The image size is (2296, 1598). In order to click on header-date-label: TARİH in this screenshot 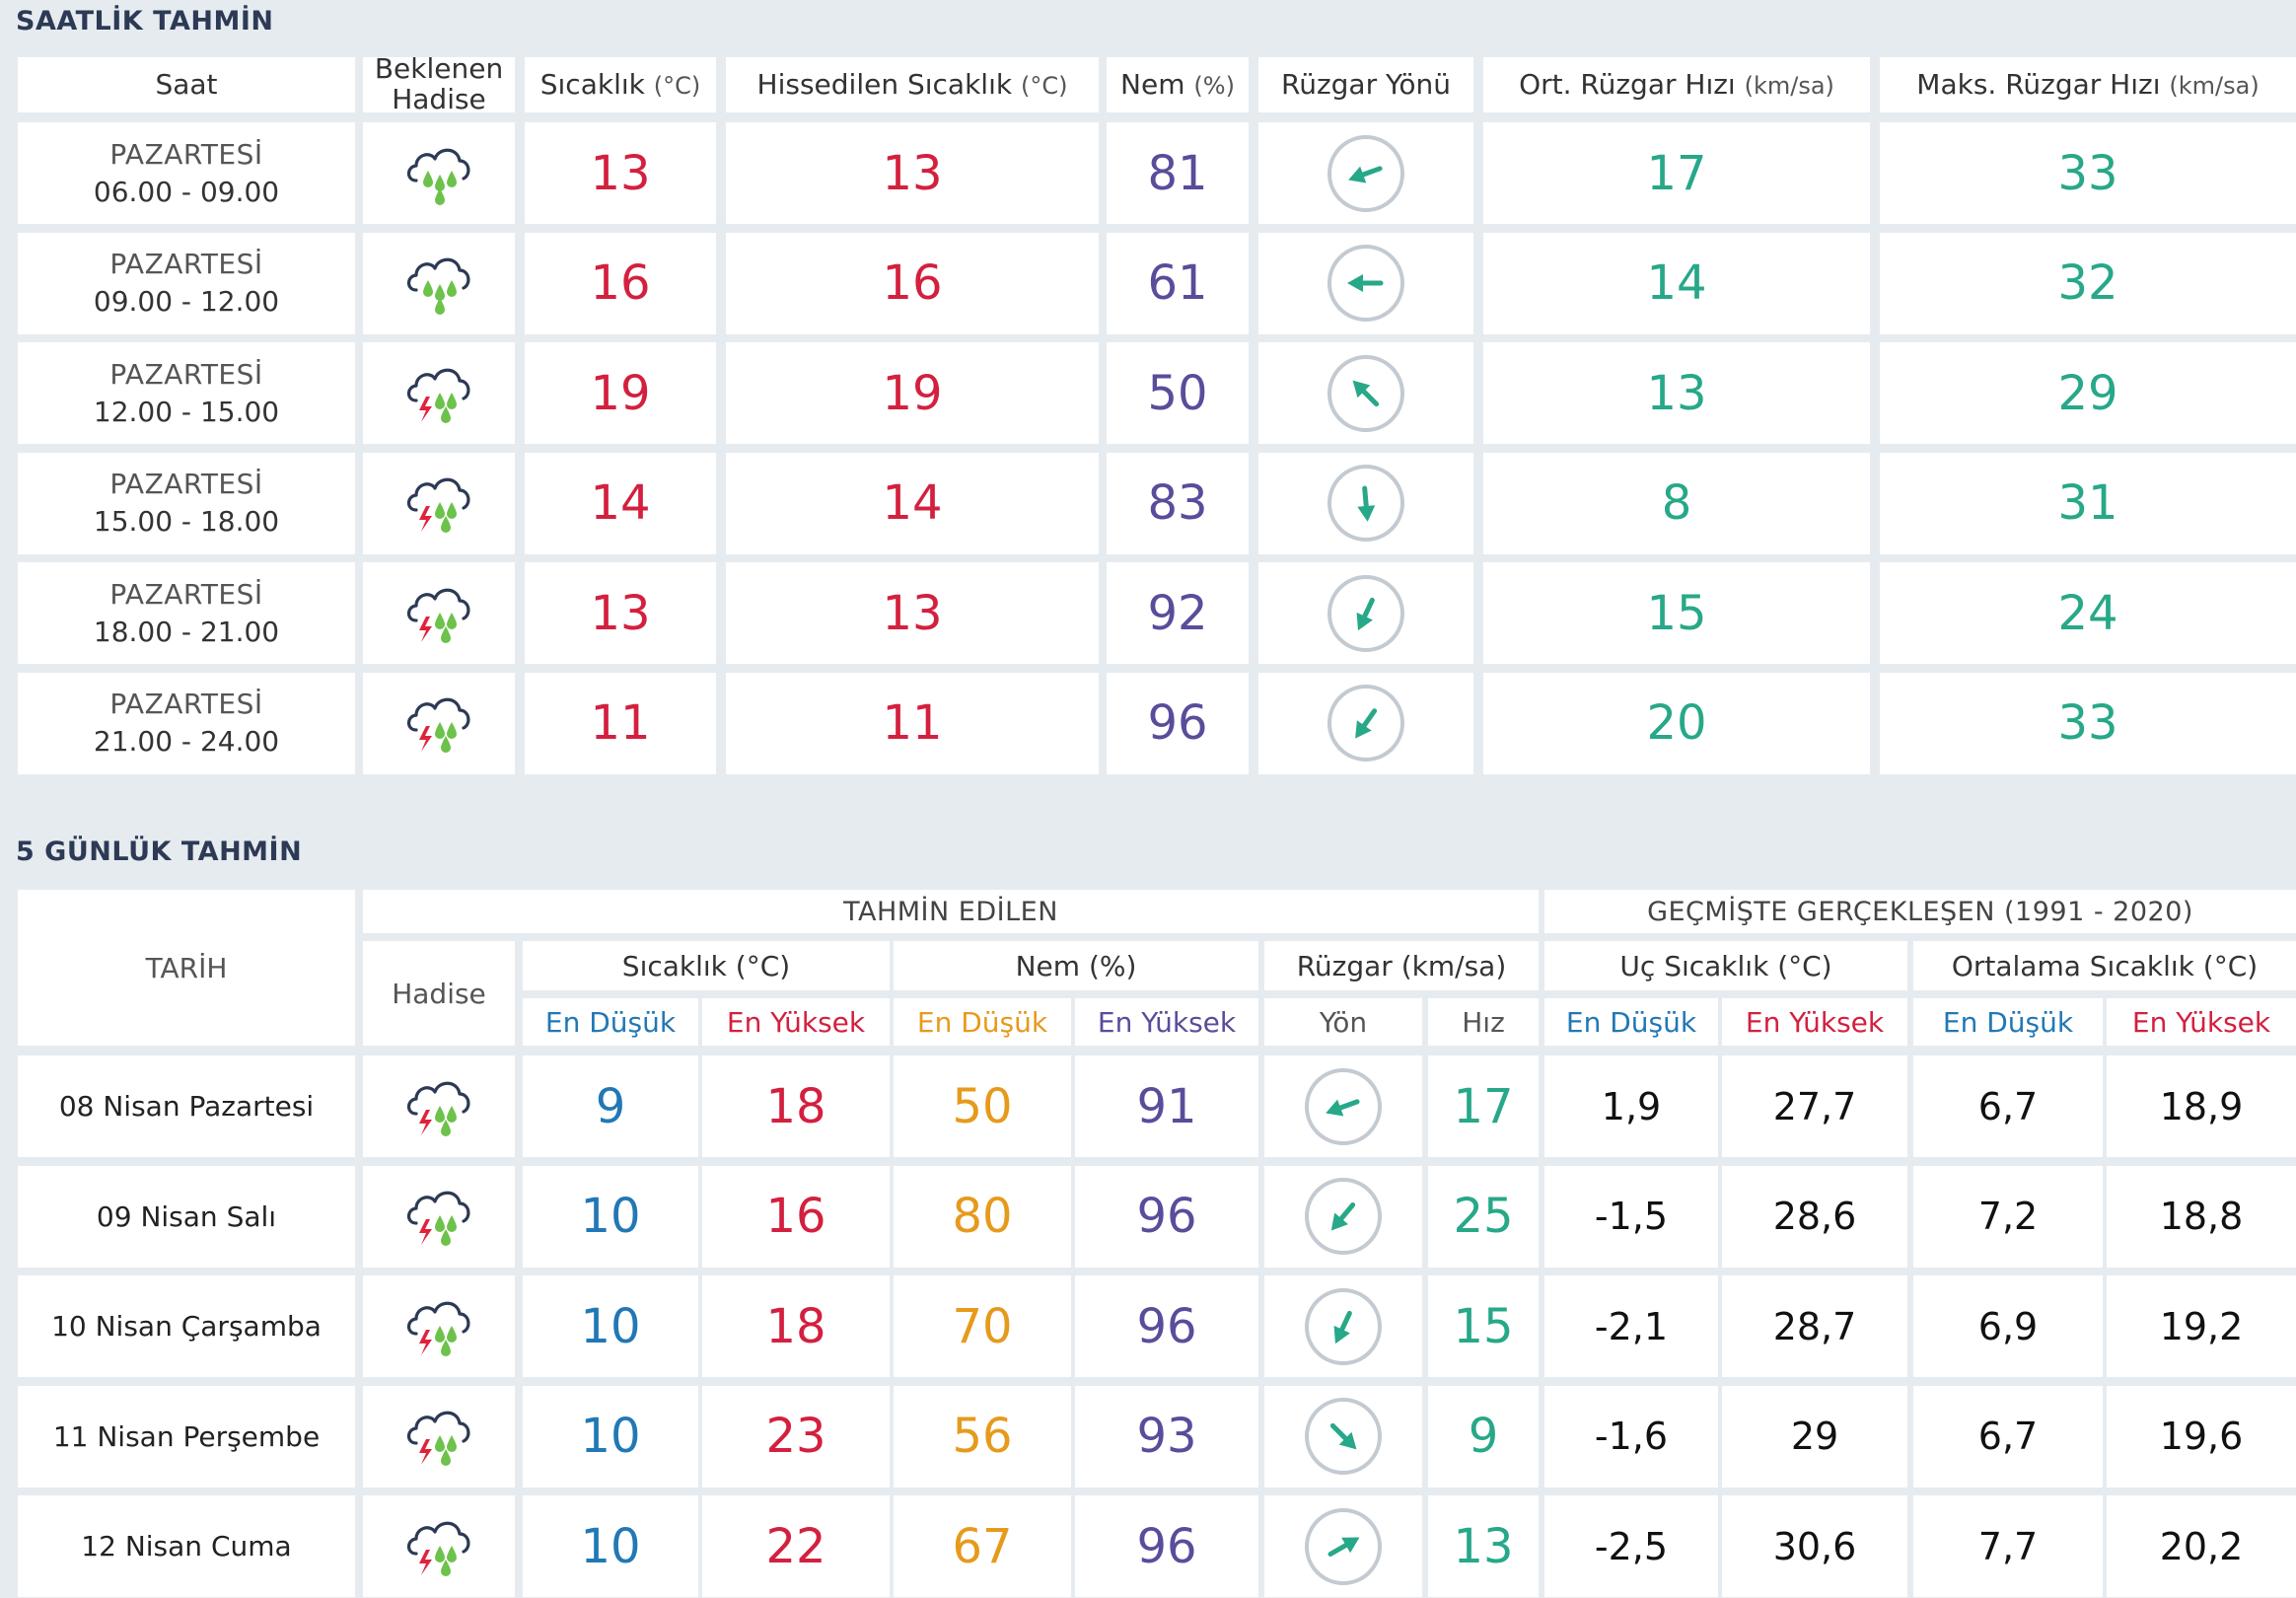, I will do `click(187, 968)`.